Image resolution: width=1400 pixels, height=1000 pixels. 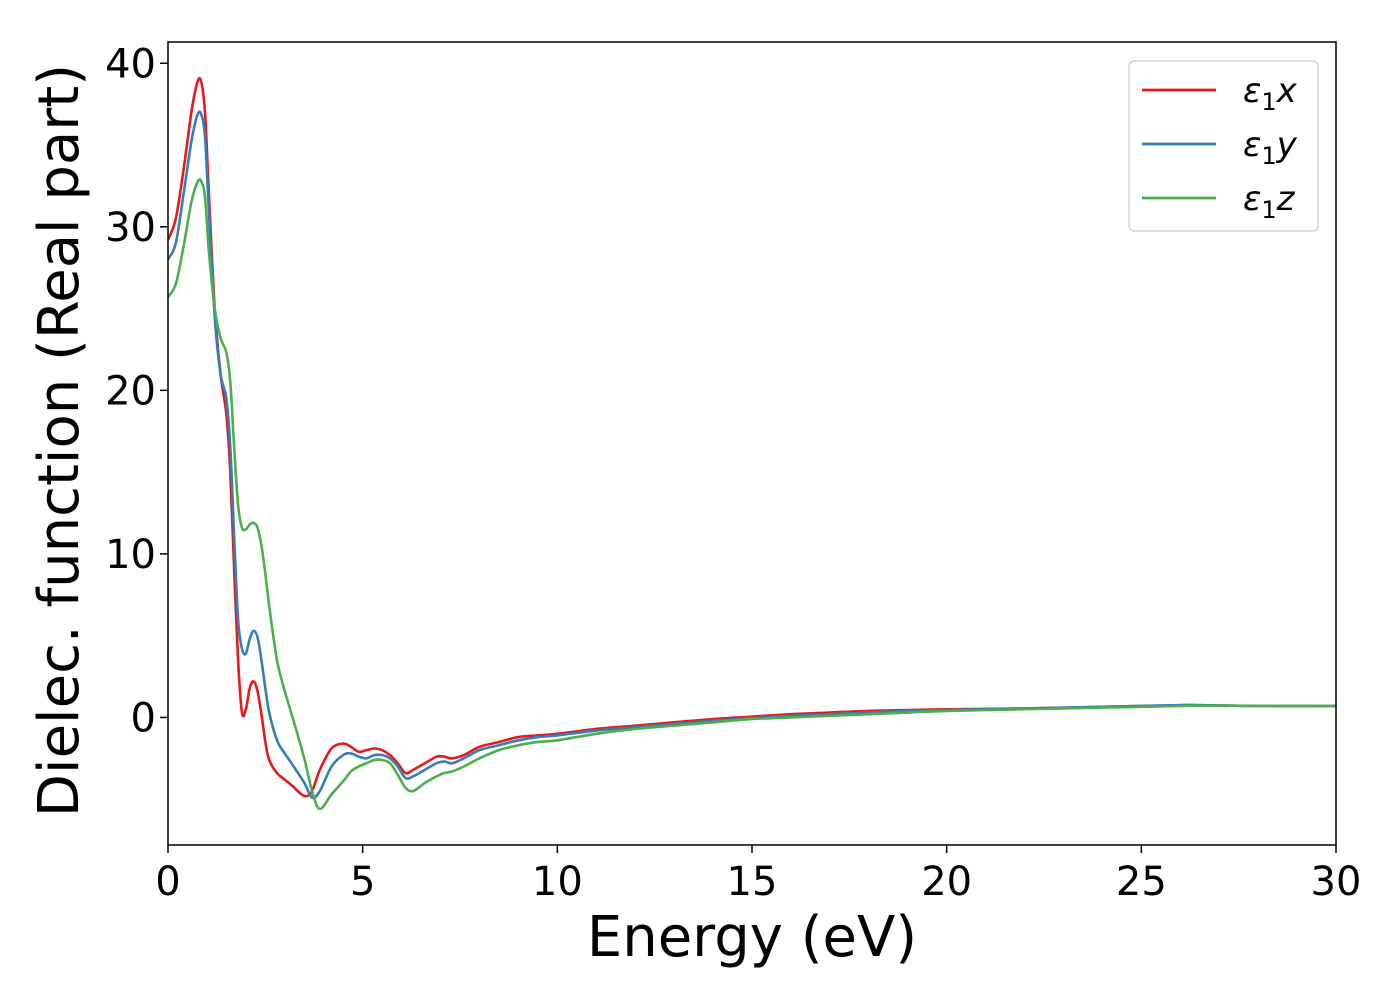 I want to click on x-tick-label: 10, so click(x=557, y=882).